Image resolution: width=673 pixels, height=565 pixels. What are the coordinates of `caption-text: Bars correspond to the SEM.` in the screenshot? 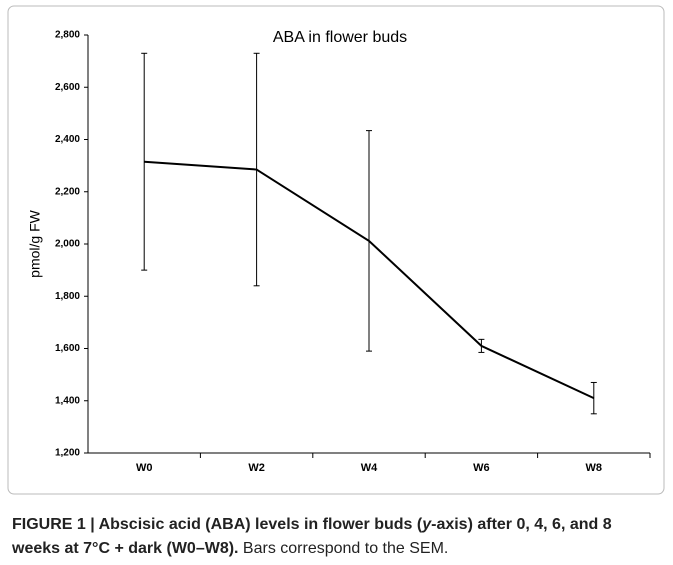 It's located at (343, 548).